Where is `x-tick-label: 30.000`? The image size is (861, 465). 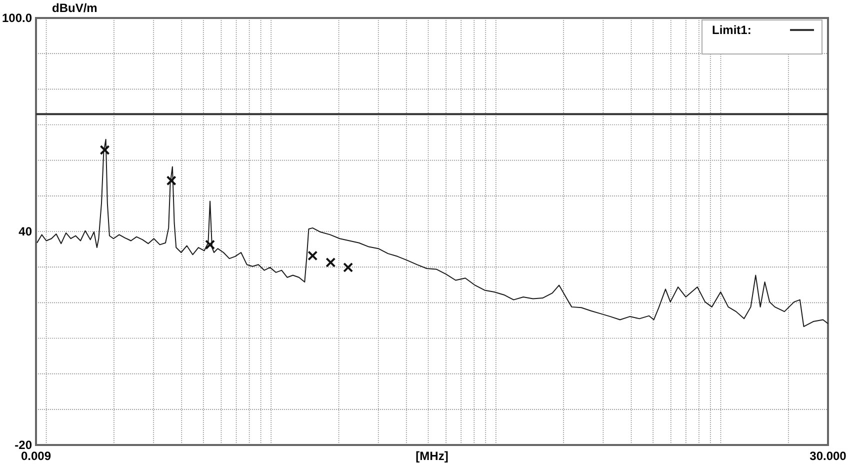 x-tick-label: 30.000 is located at coordinates (828, 456).